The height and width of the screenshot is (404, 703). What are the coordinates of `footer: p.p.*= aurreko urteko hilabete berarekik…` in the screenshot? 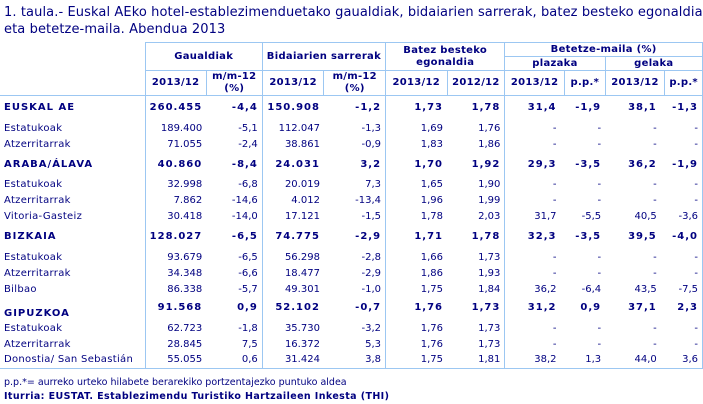 It's located at (196, 390).